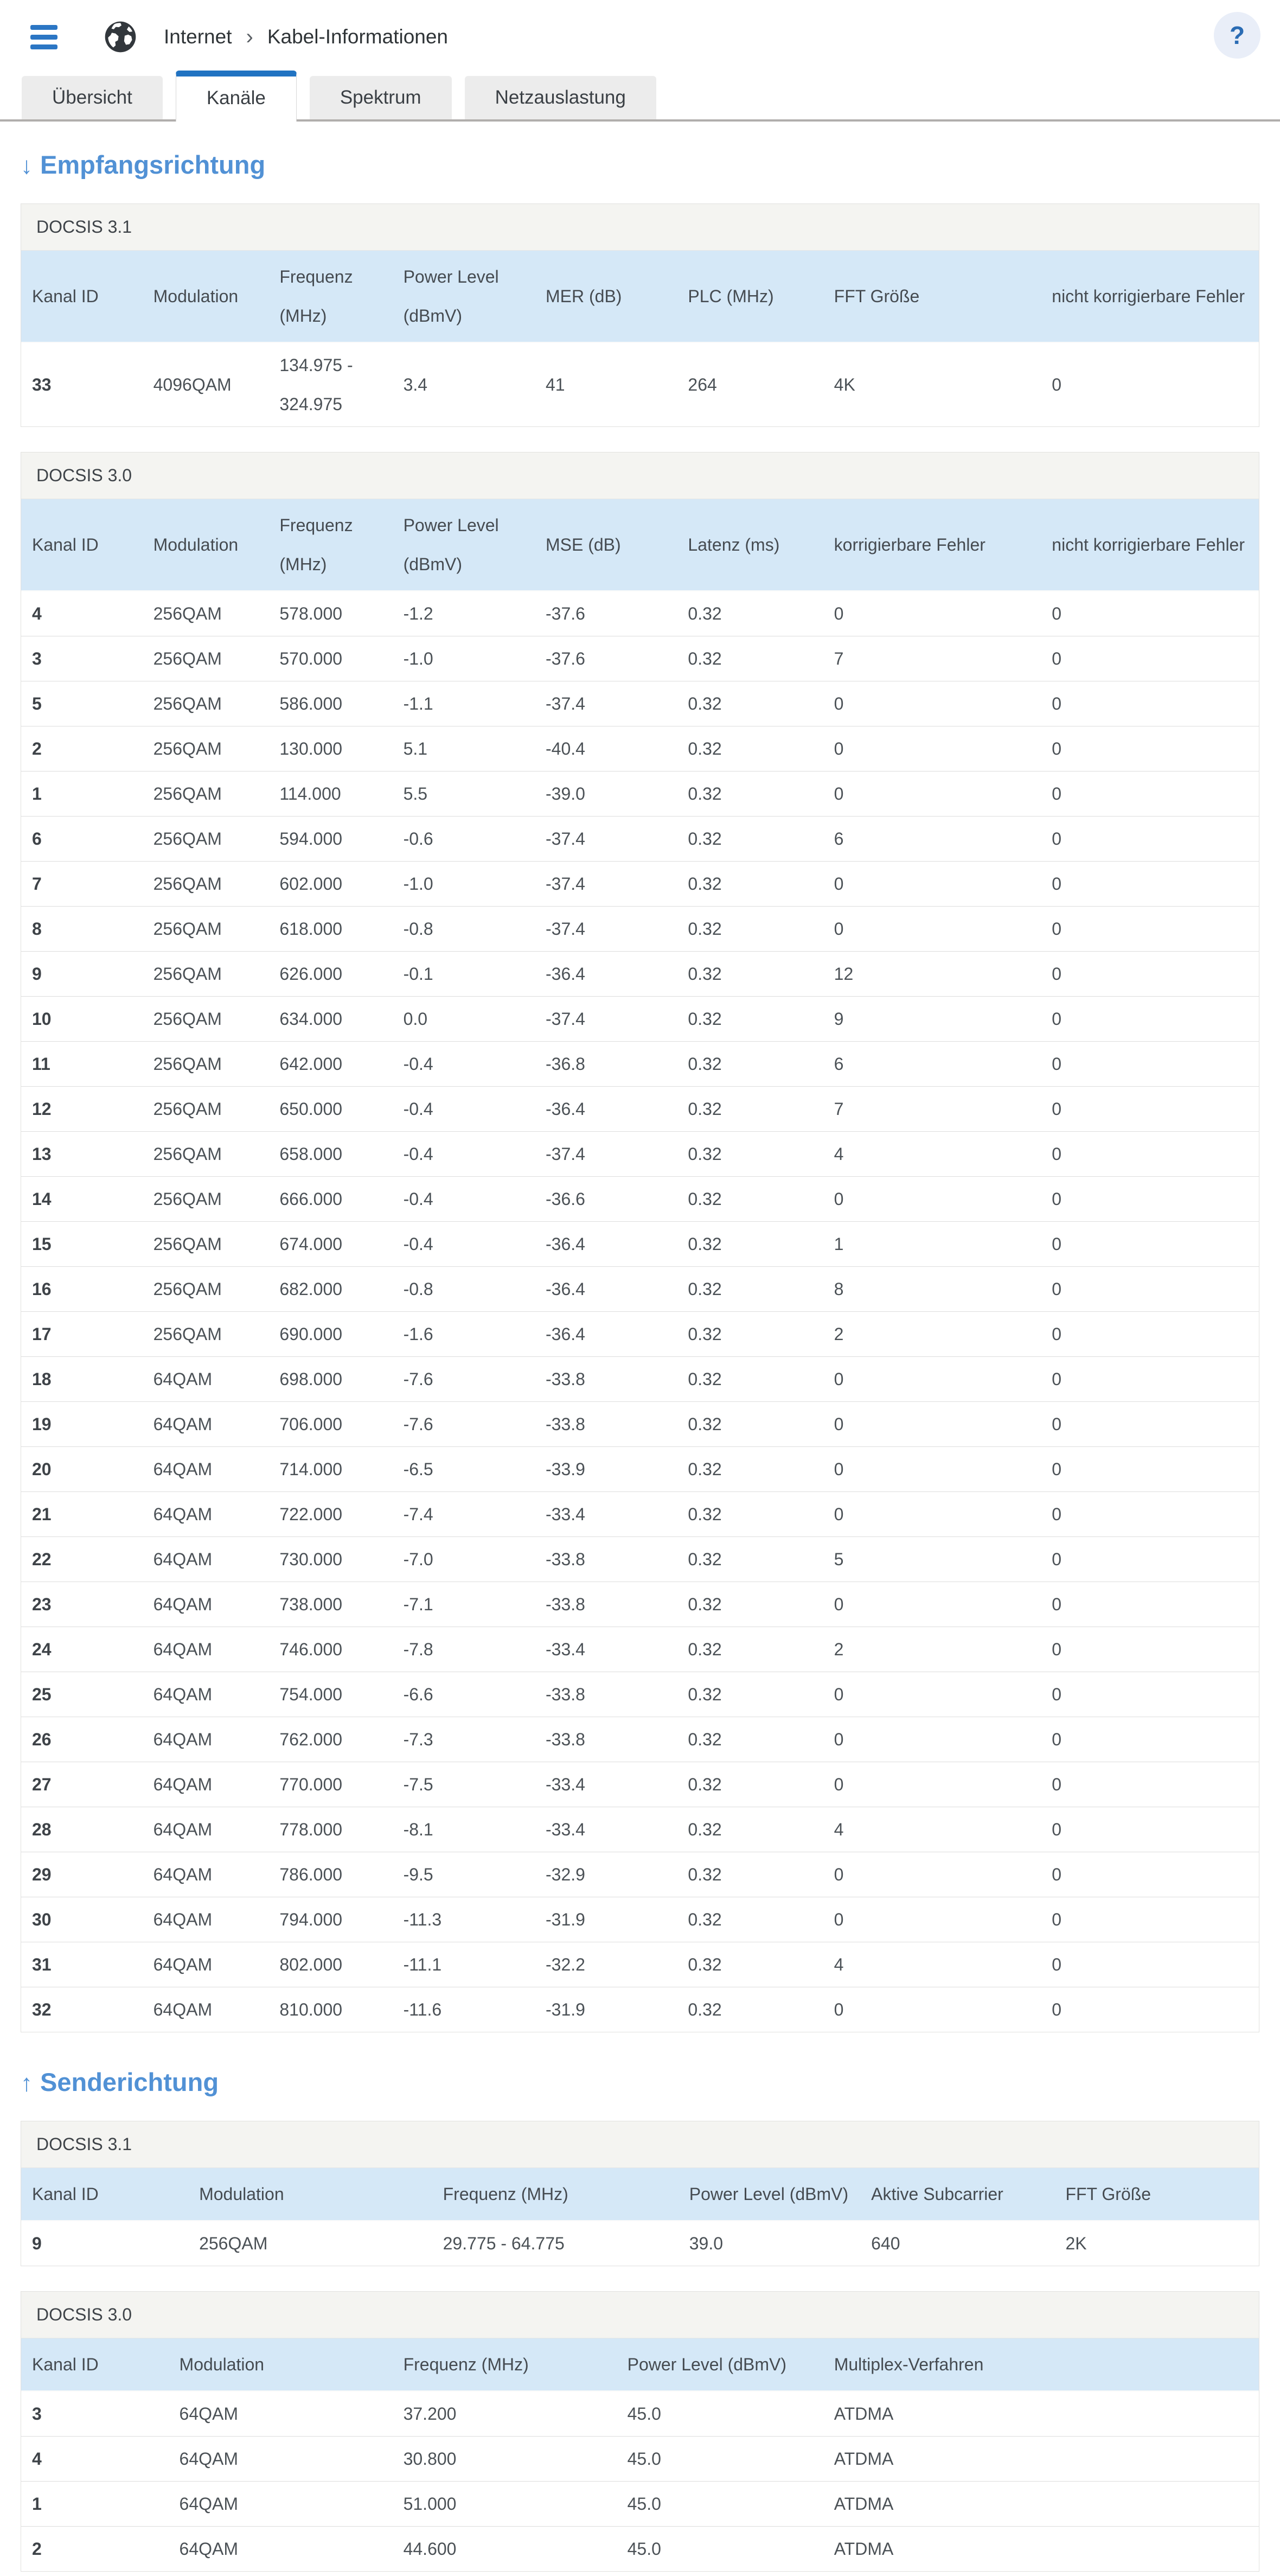 Image resolution: width=1280 pixels, height=2576 pixels. I want to click on table-cell: 634.000, so click(330, 1019).